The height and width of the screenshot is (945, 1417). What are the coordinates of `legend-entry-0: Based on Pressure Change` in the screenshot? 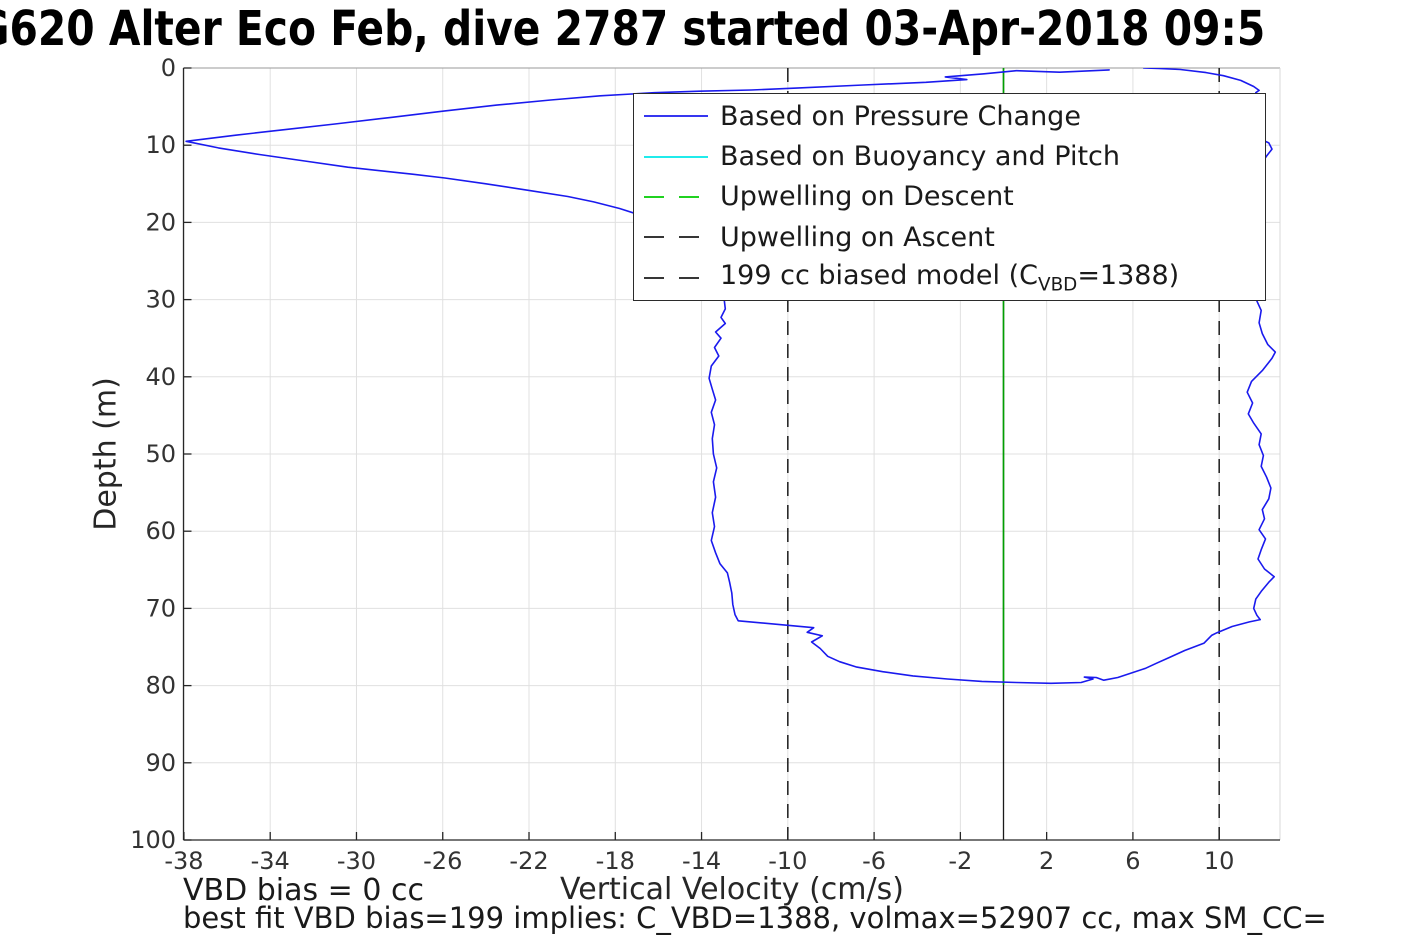 It's located at (949, 116).